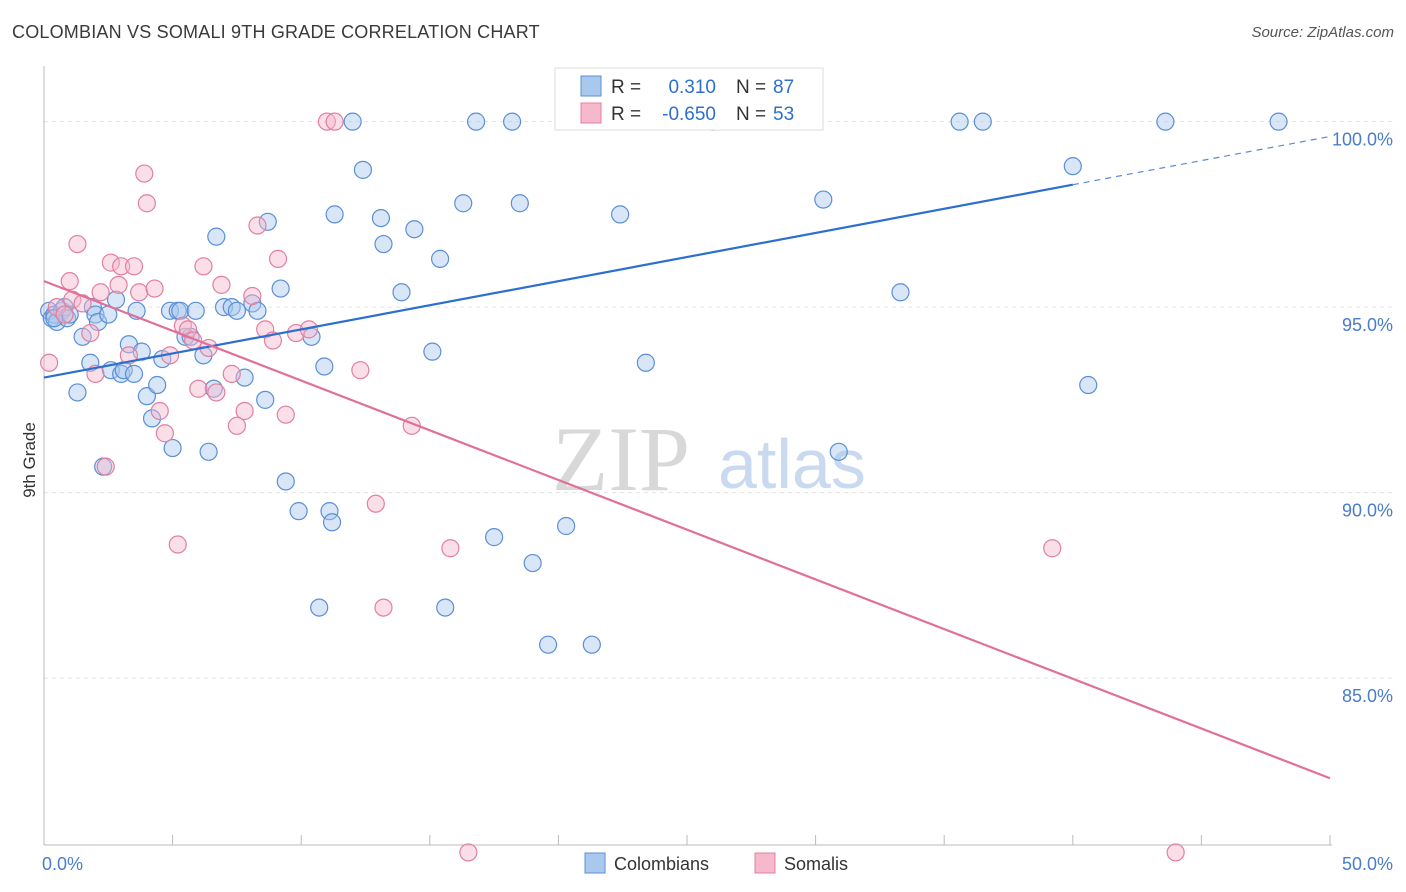 The width and height of the screenshot is (1406, 892). Describe the element at coordinates (29, 460) in the screenshot. I see `y-axis-title: 9th Grade` at that location.